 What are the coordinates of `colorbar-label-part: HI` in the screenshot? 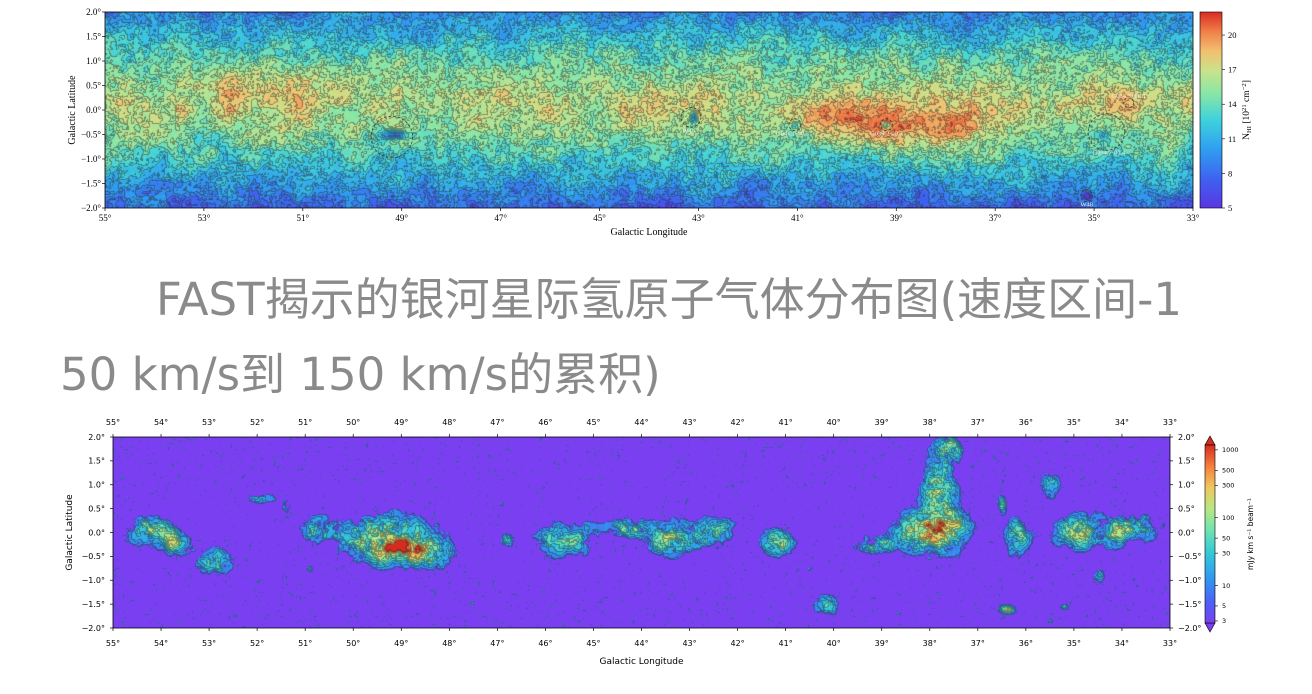 It's located at (1249, 129).